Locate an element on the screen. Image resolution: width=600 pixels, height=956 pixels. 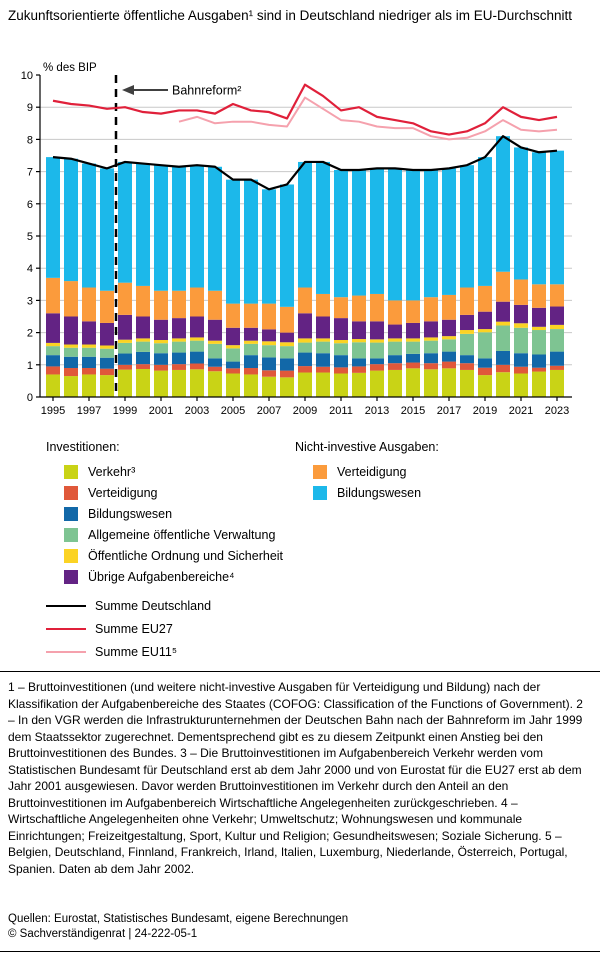
legend-label: Bildungswesen is located at coordinates (379, 492).